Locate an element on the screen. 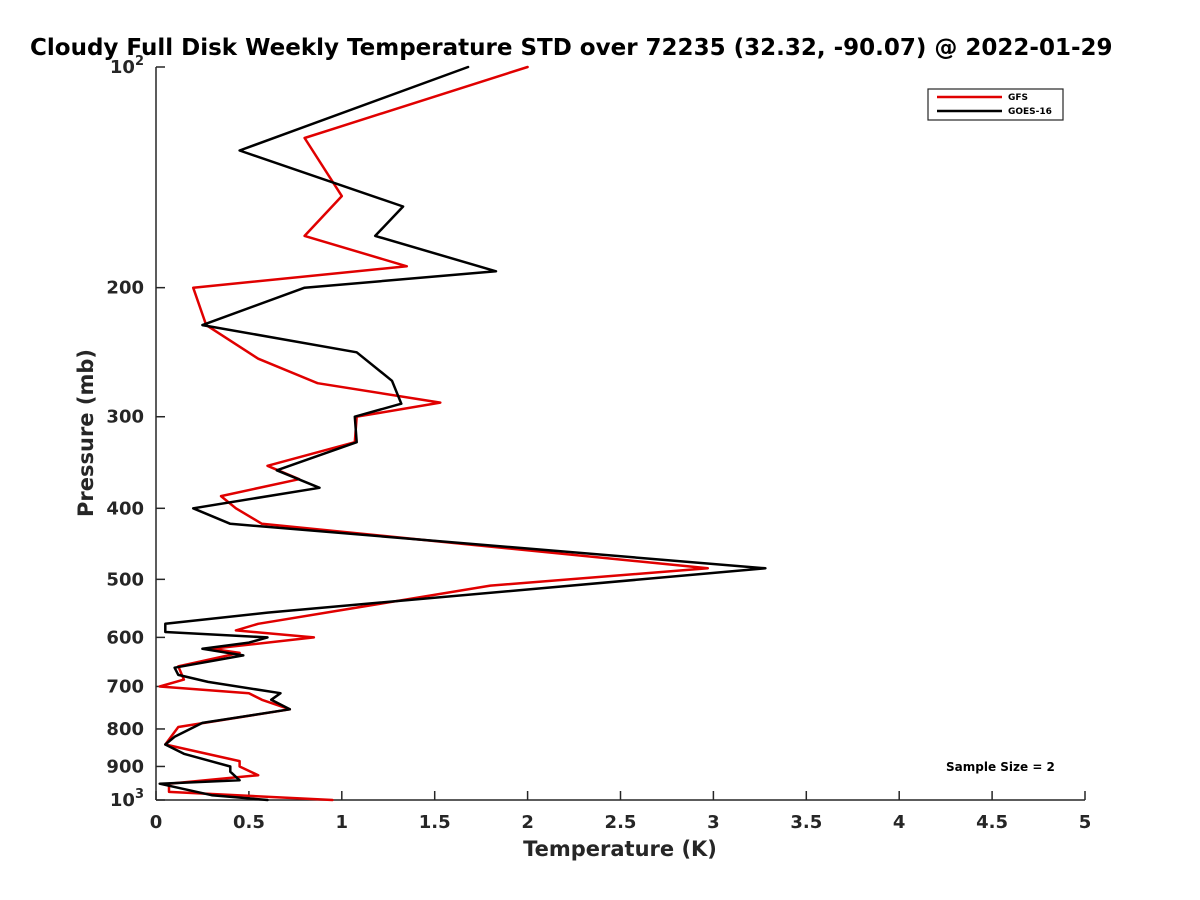 This screenshot has width=1200, height=900. y-tick-label: 10² is located at coordinates (127, 66).